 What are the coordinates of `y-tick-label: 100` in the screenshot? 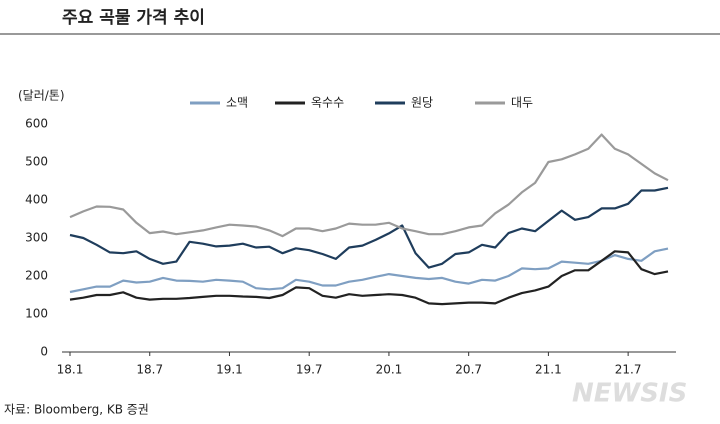 It's located at (36, 314).